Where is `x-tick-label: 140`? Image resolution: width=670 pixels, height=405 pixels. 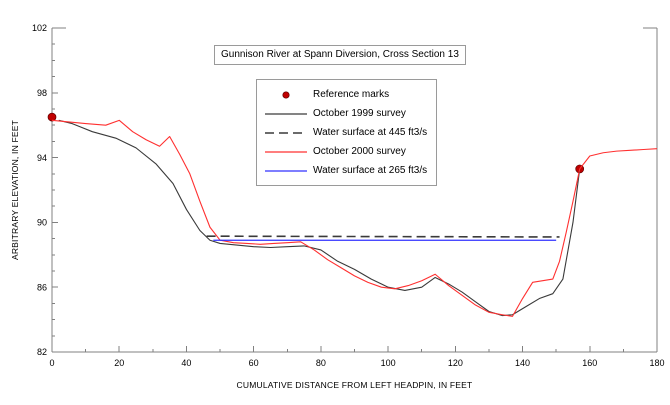 x-tick-label: 140 is located at coordinates (522, 363).